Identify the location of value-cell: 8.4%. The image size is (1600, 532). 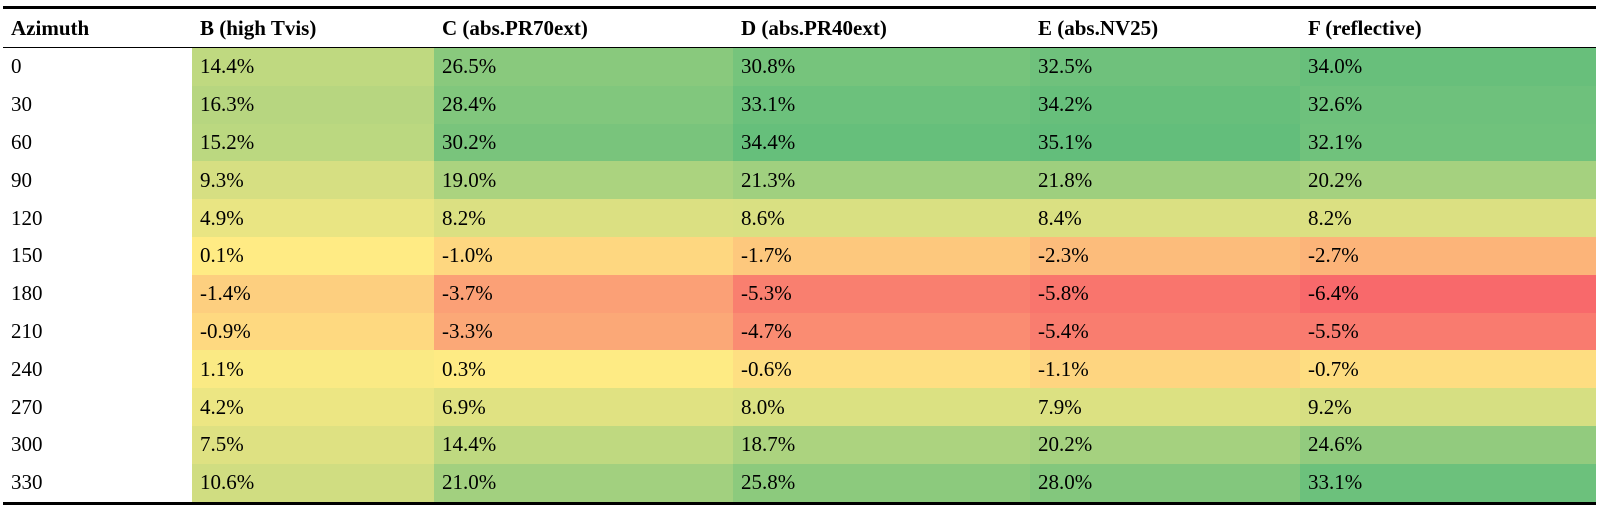
(1165, 218).